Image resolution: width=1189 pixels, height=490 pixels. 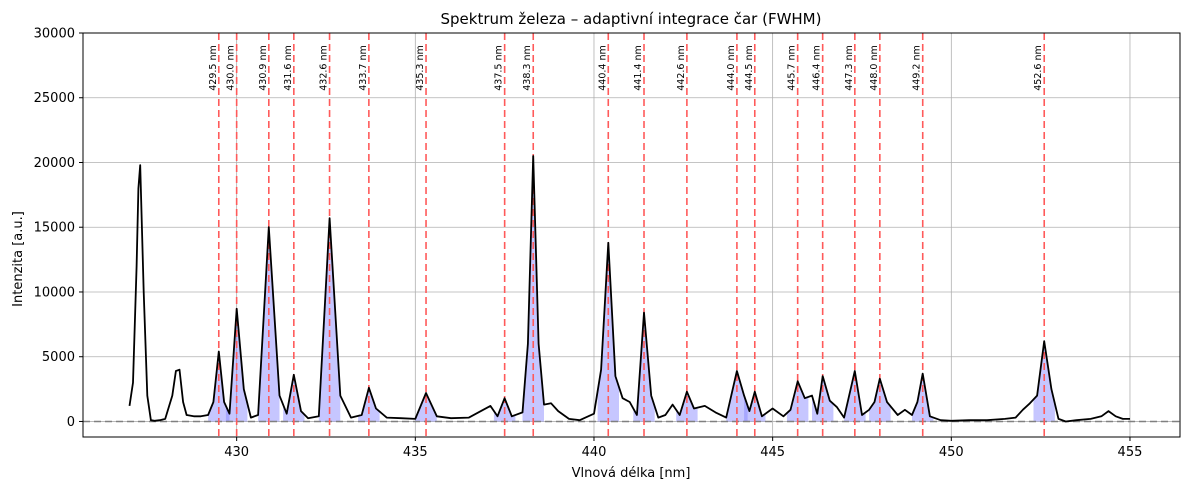 I want to click on line-marker-label: 446.4 nm, so click(x=817, y=68).